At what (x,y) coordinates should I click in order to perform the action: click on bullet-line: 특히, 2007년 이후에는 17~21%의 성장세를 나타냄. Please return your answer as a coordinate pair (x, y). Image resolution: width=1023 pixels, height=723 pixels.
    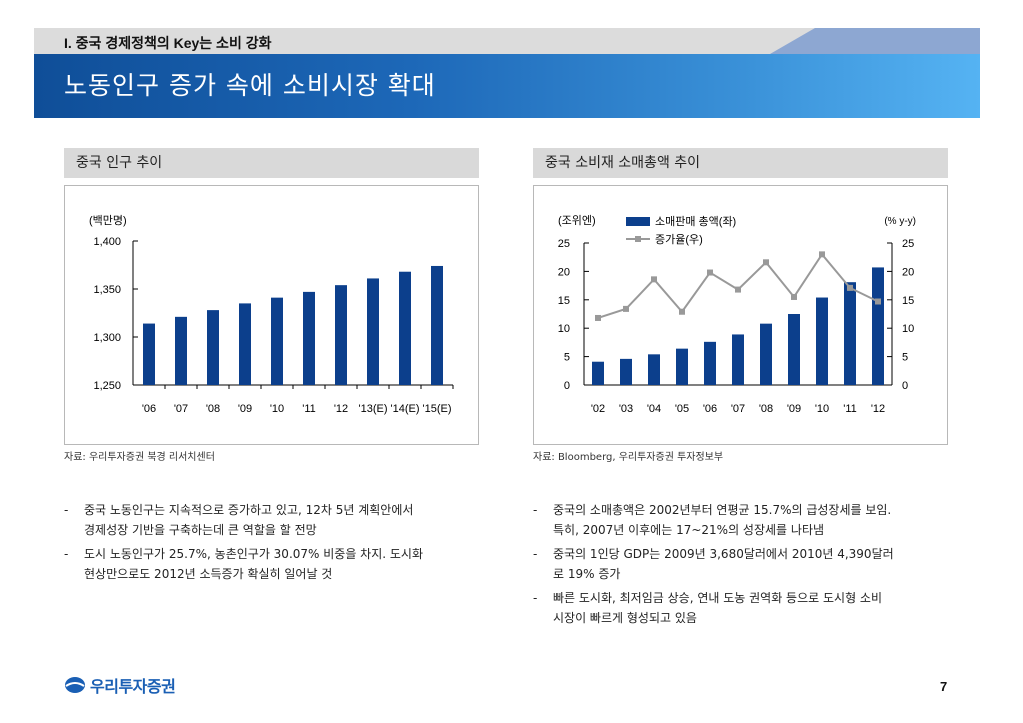
    Looking at the image, I should click on (689, 530).